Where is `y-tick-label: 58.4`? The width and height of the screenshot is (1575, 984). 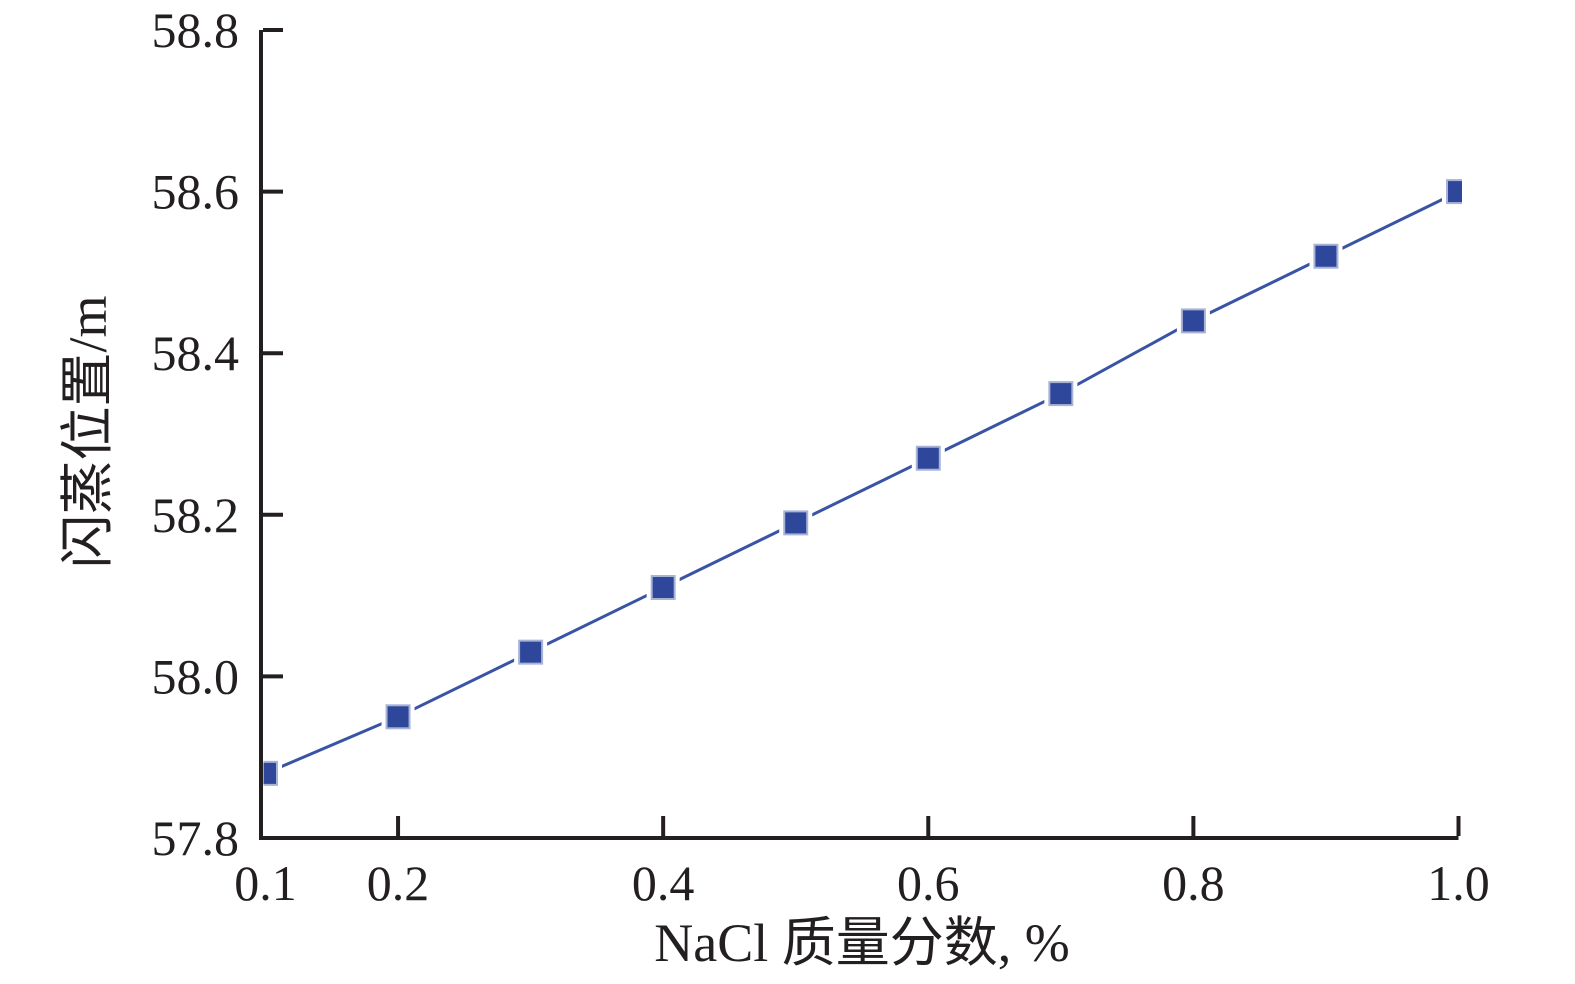 y-tick-label: 58.4 is located at coordinates (196, 353).